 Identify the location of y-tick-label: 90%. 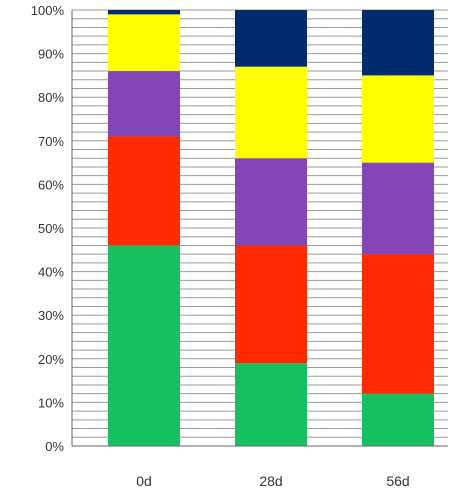
(51, 54).